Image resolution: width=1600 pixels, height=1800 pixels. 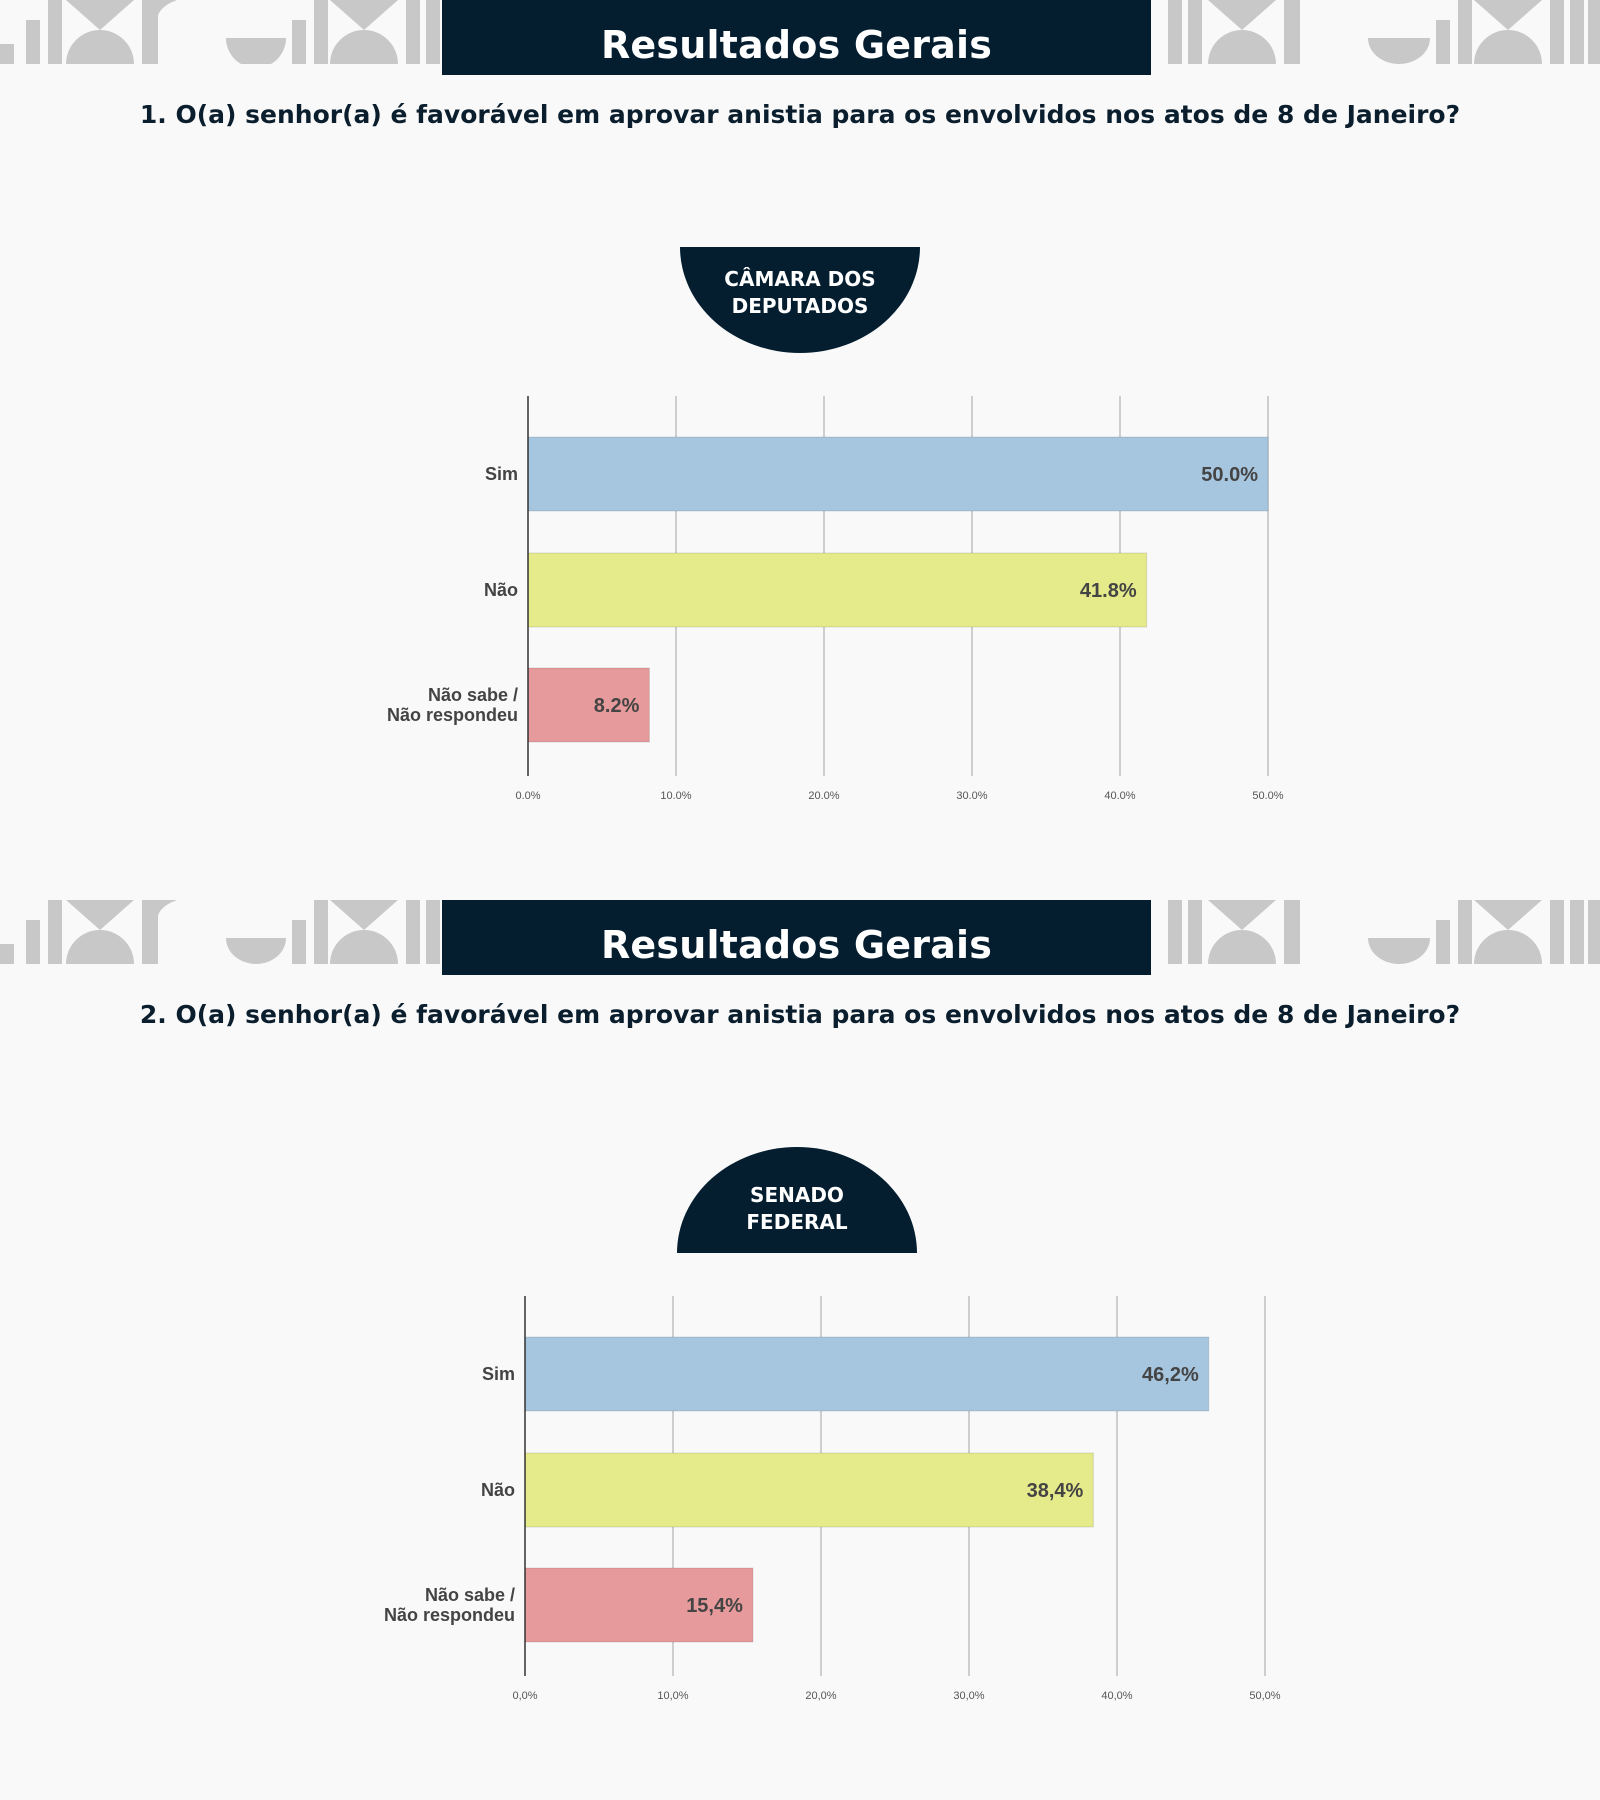 I want to click on x-tick-label: 10,0%, so click(x=672, y=1696).